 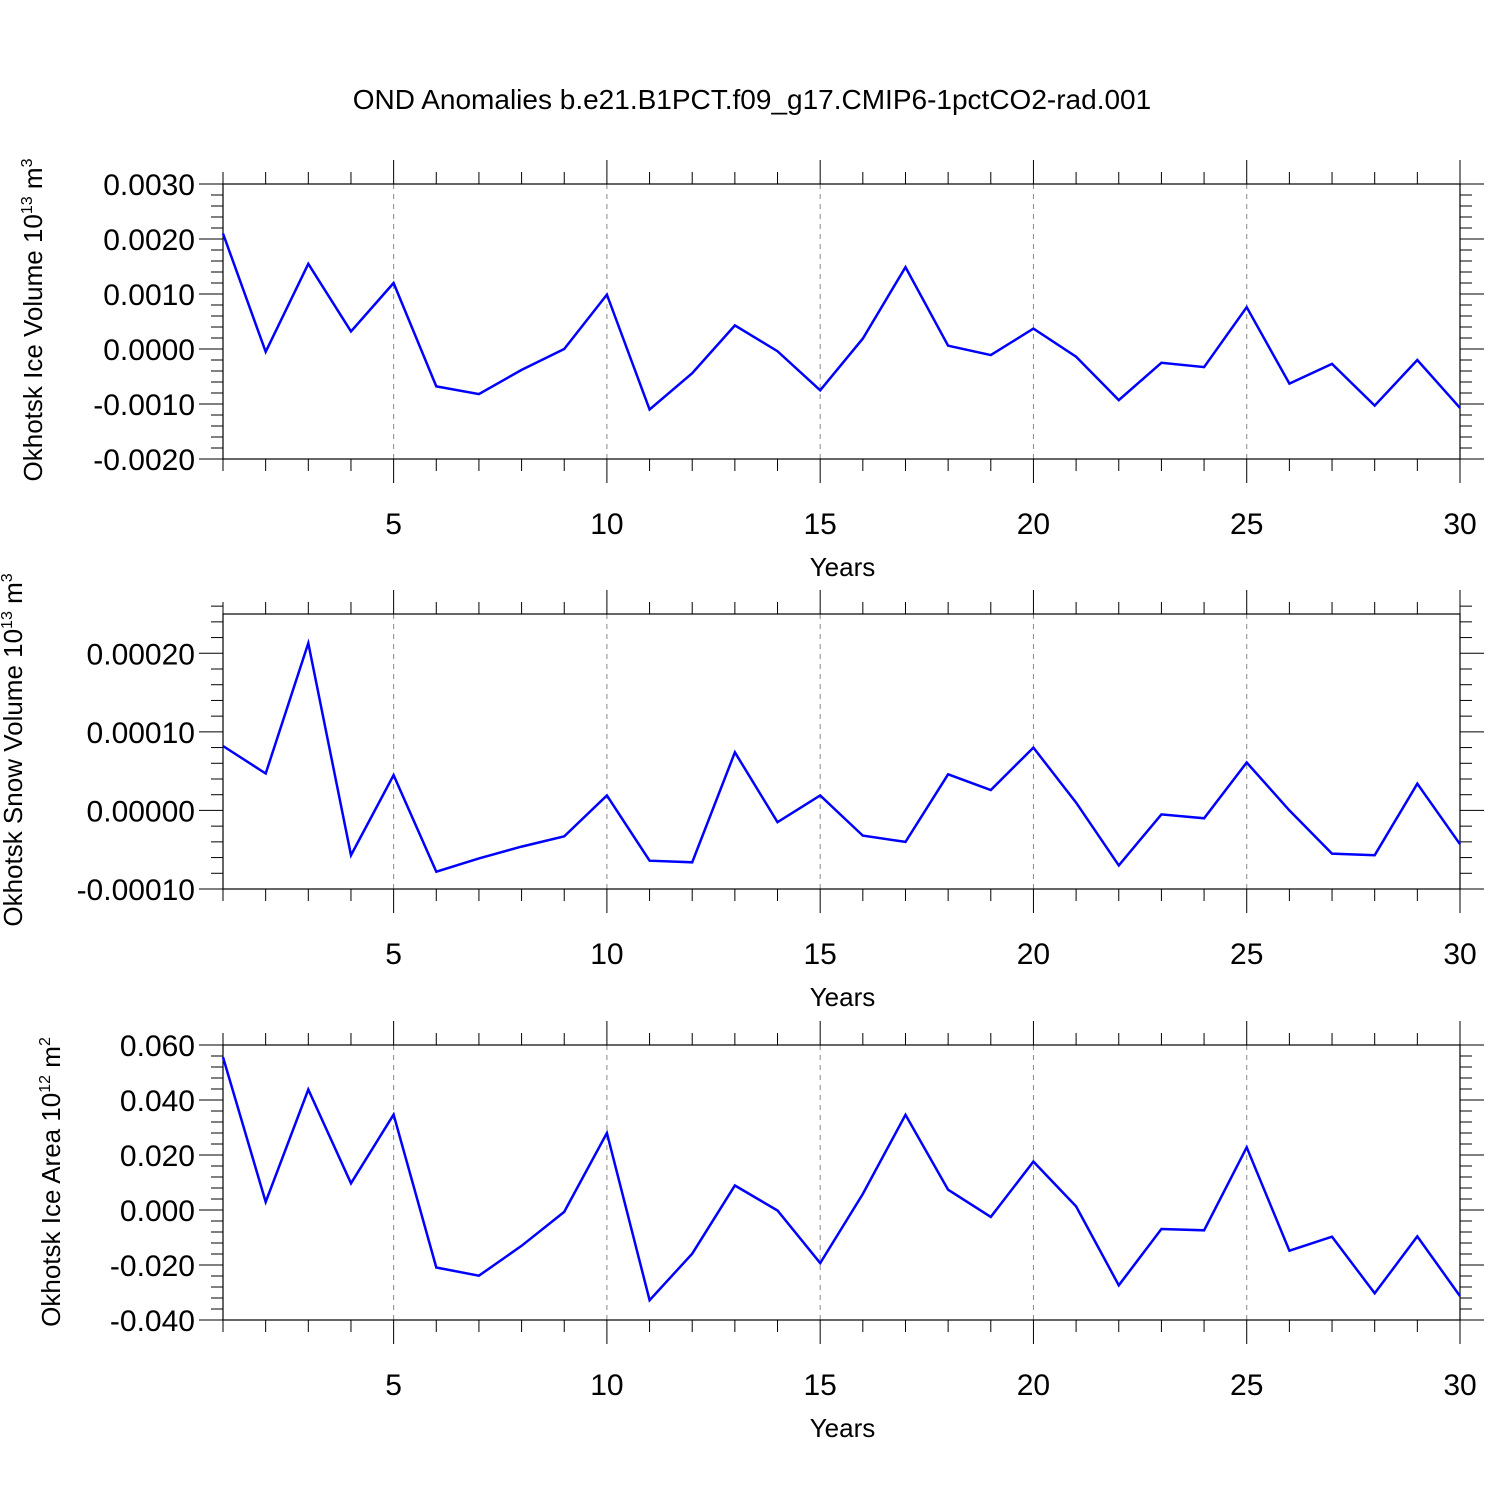 I want to click on y-tick-label: -0.040, so click(x=152, y=1321).